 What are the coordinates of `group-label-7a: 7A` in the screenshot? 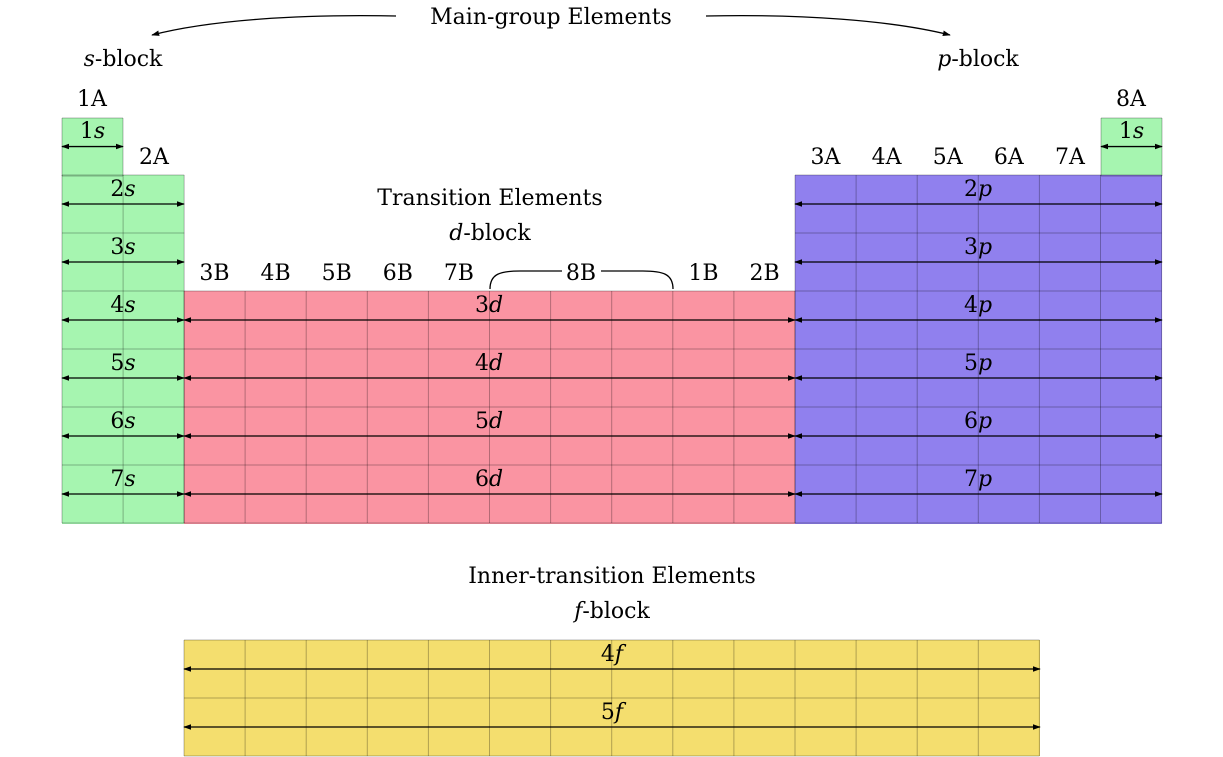 It's located at (1070, 157).